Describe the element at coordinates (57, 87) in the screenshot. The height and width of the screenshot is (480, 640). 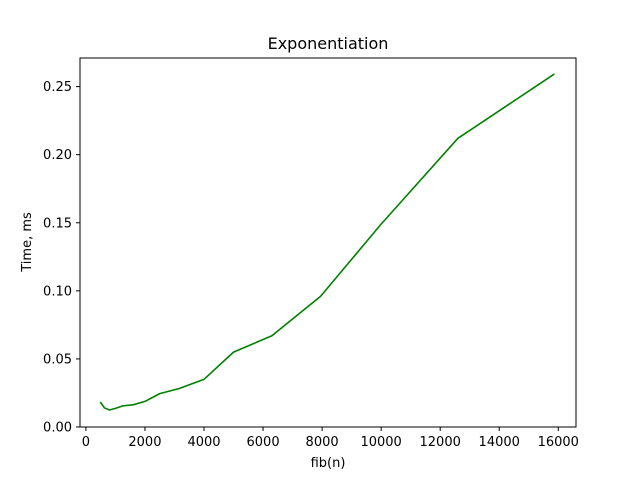
I see `y-tick-label: 0.25` at that location.